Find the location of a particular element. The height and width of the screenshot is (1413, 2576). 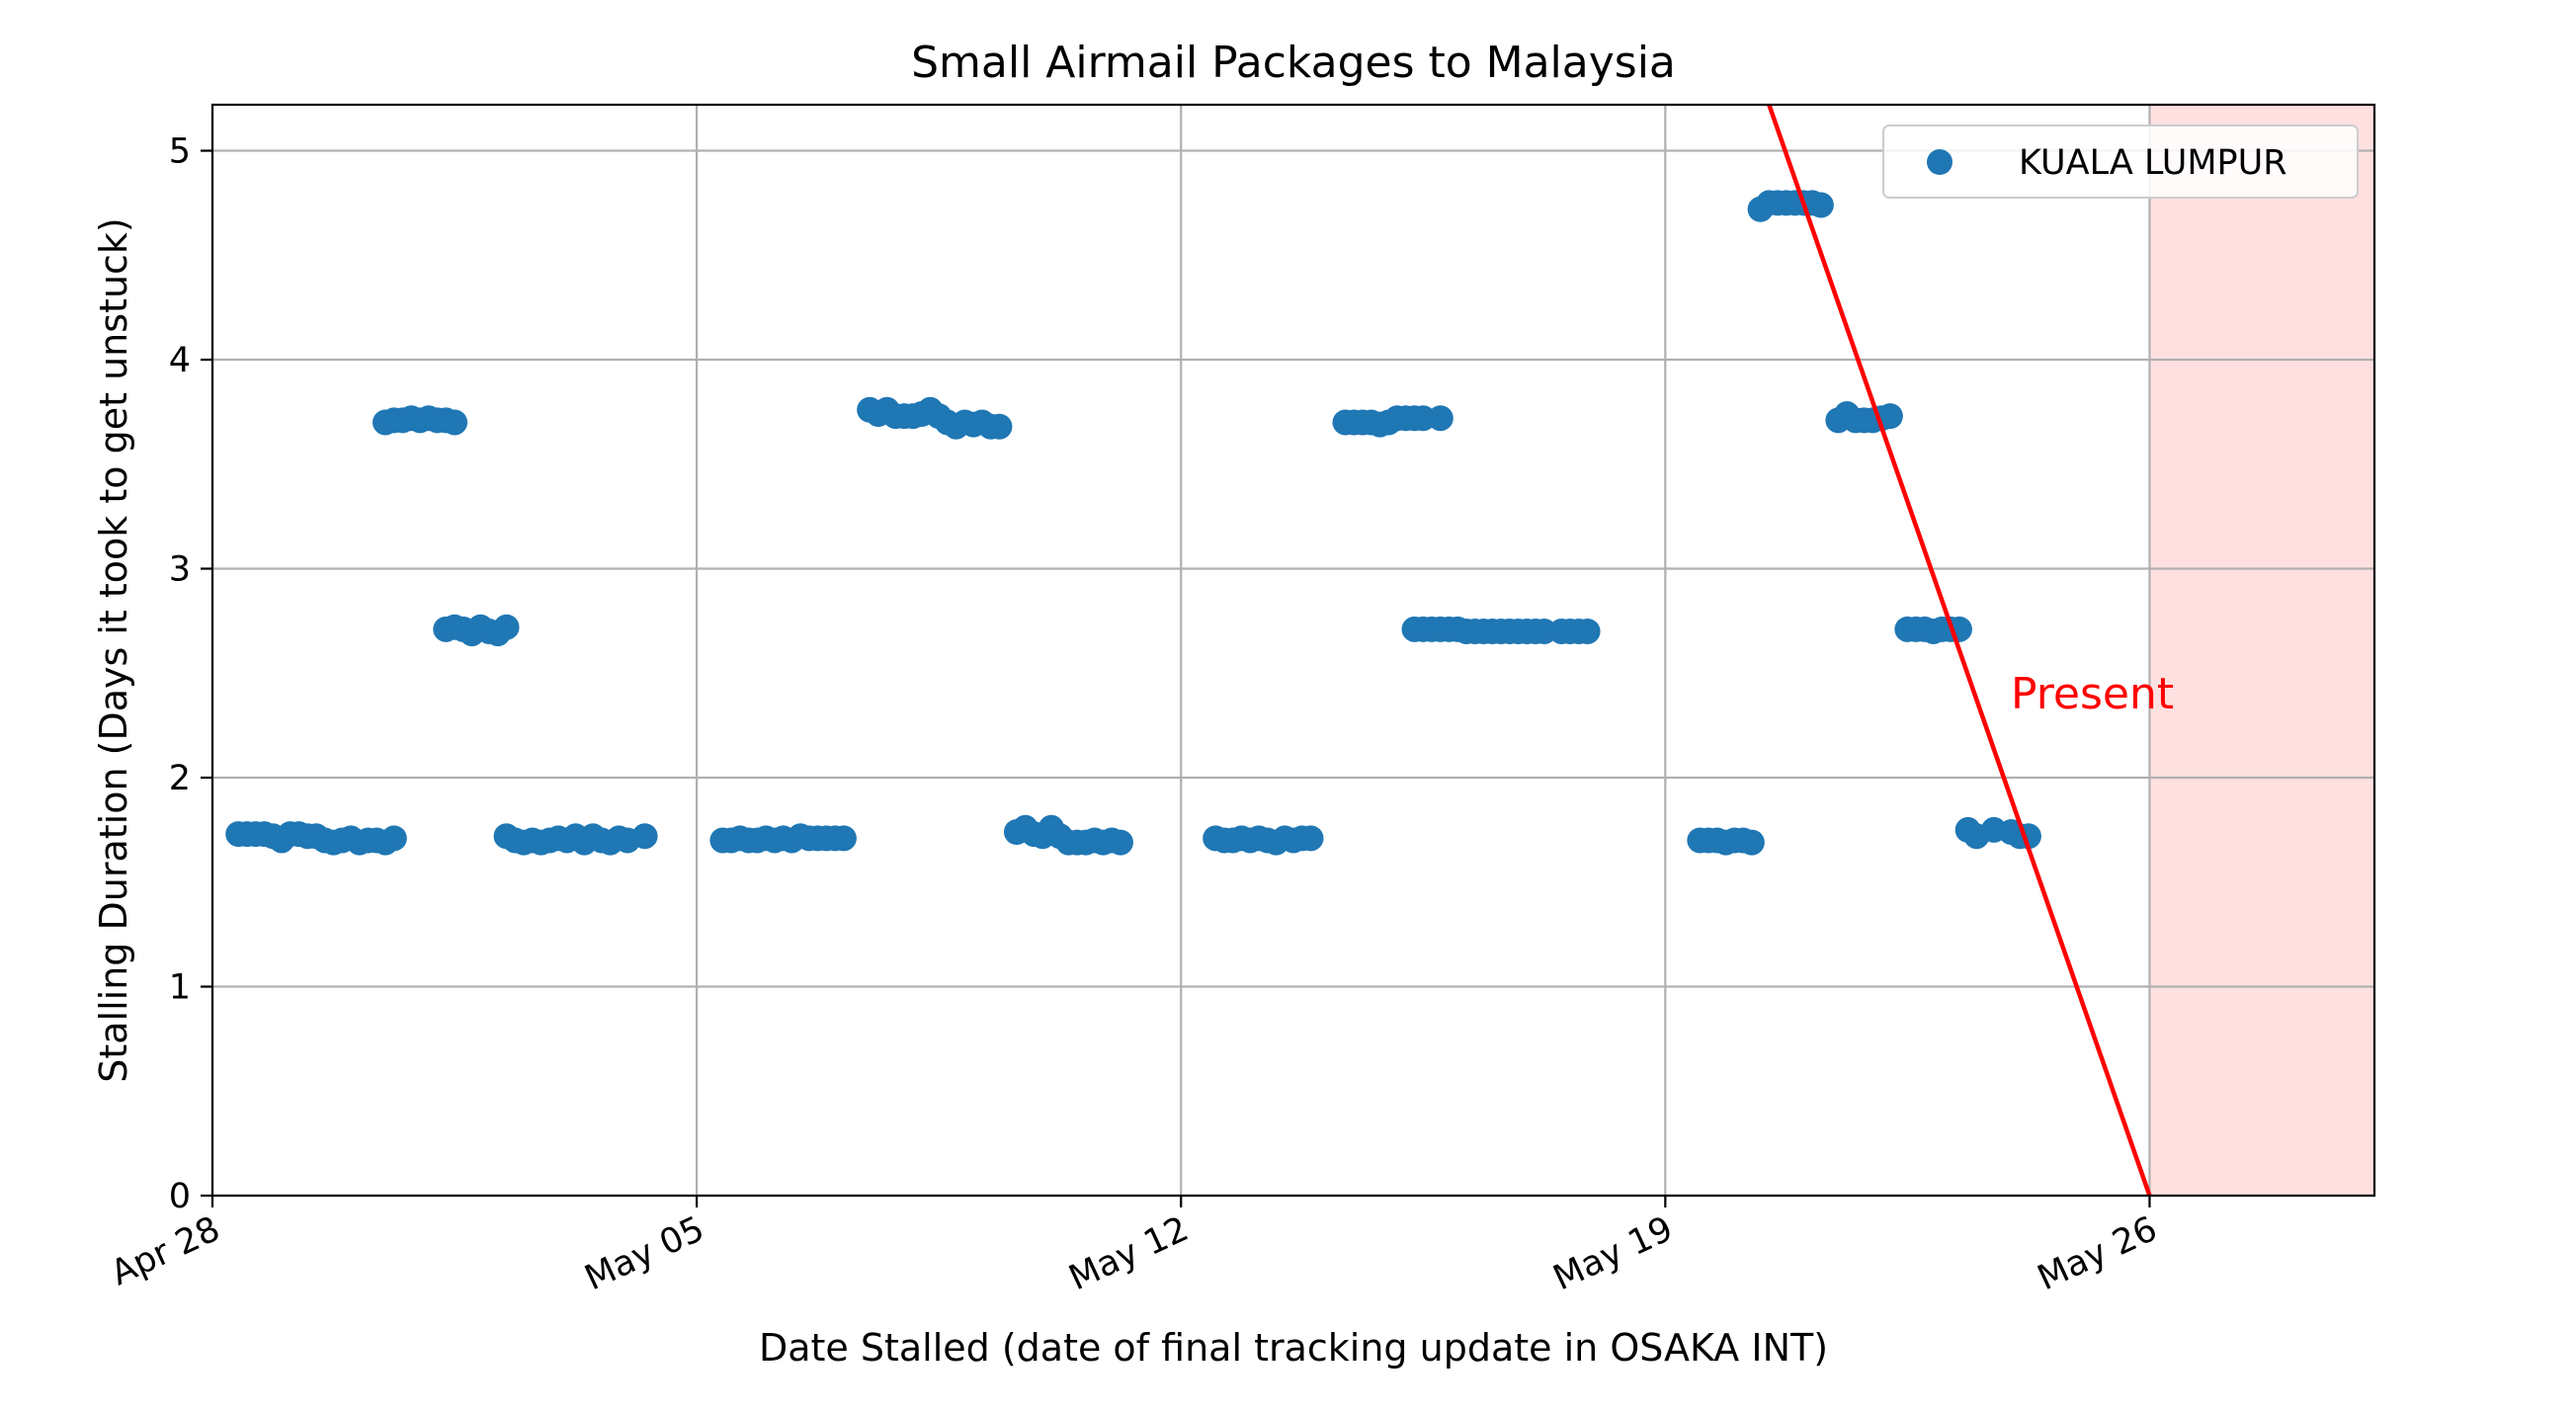

legend-box is located at coordinates (2120, 162).